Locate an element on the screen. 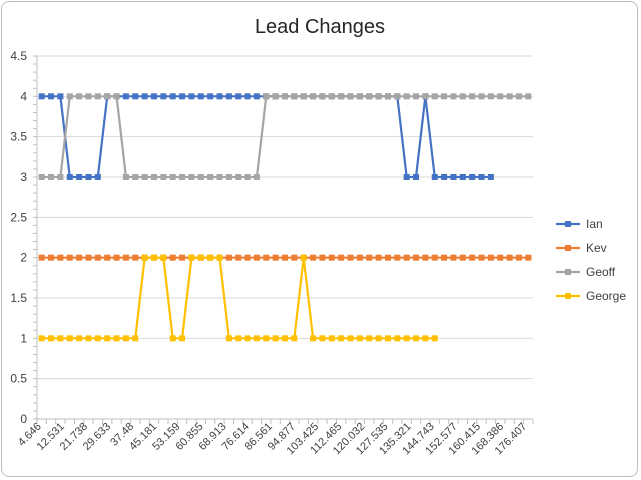  legend: Ian Kev Geoff George is located at coordinates (591, 260).